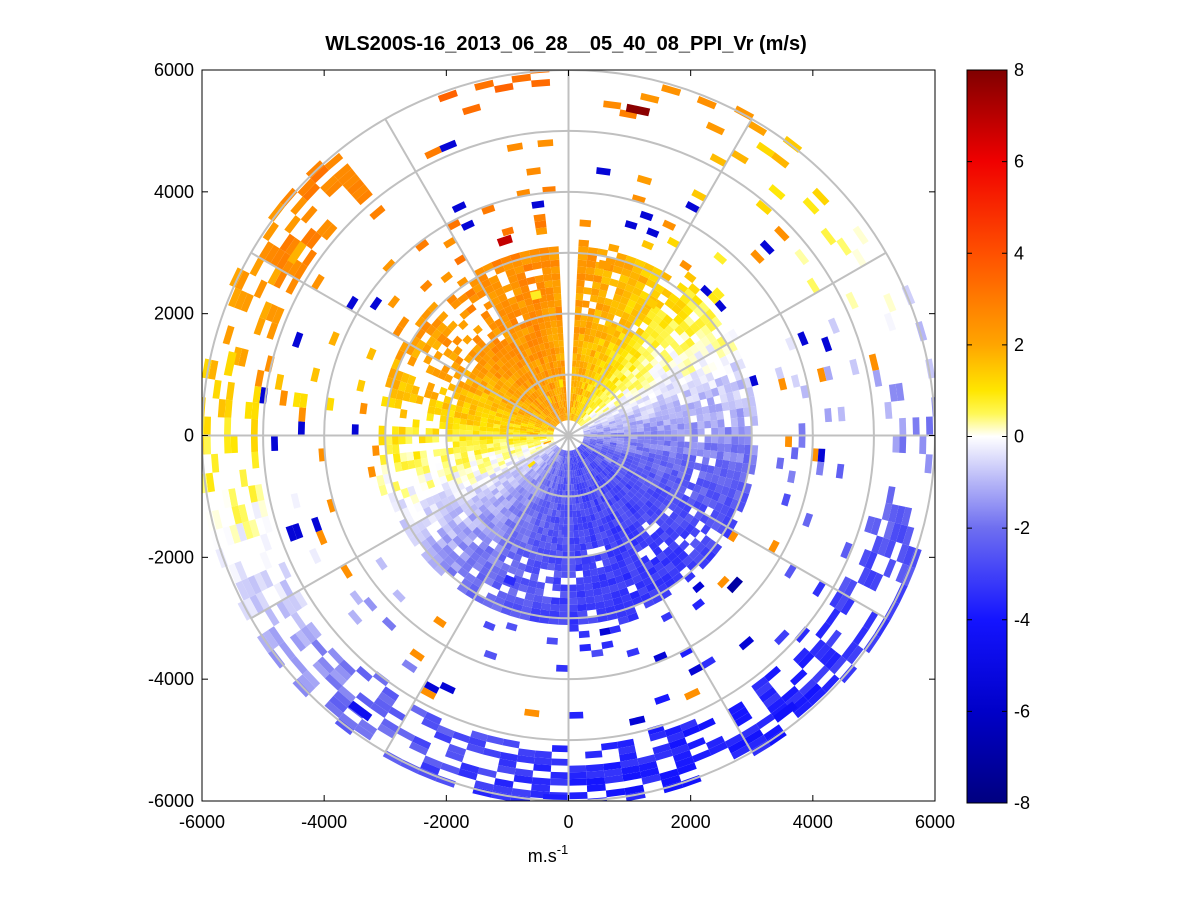 Image resolution: width=1201 pixels, height=901 pixels. Describe the element at coordinates (568, 822) in the screenshot. I see `x-tick-label: 0` at that location.